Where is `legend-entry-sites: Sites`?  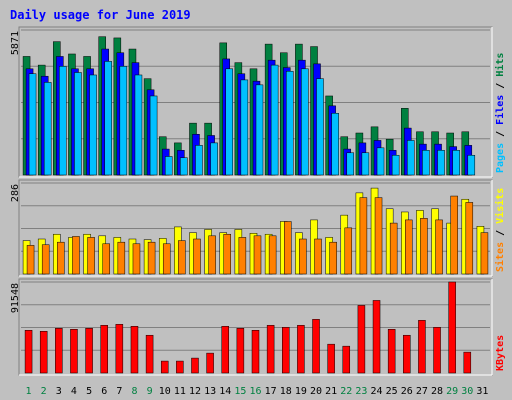 legend-entry-sites: Sites is located at coordinates (500, 257).